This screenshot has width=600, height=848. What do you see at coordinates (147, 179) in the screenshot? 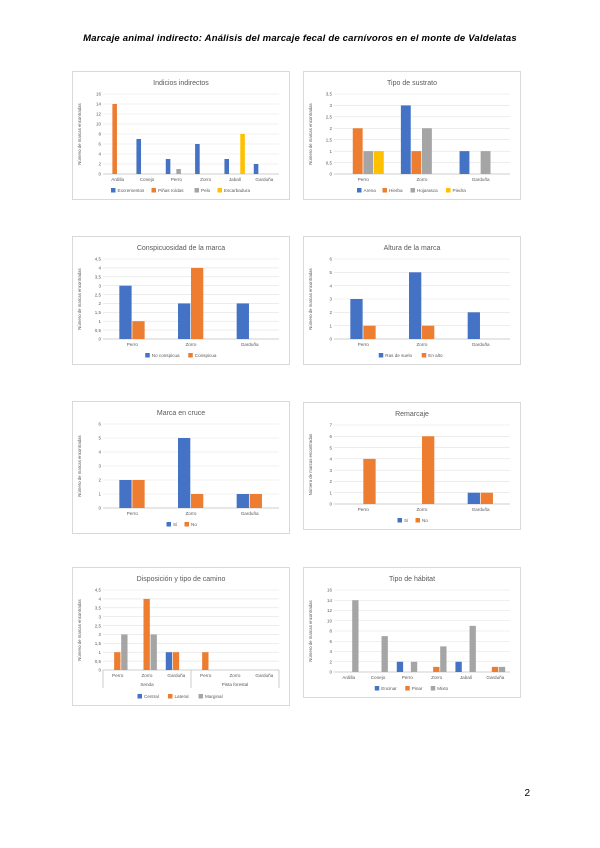
I see `x-category-label: Conejo` at bounding box center [147, 179].